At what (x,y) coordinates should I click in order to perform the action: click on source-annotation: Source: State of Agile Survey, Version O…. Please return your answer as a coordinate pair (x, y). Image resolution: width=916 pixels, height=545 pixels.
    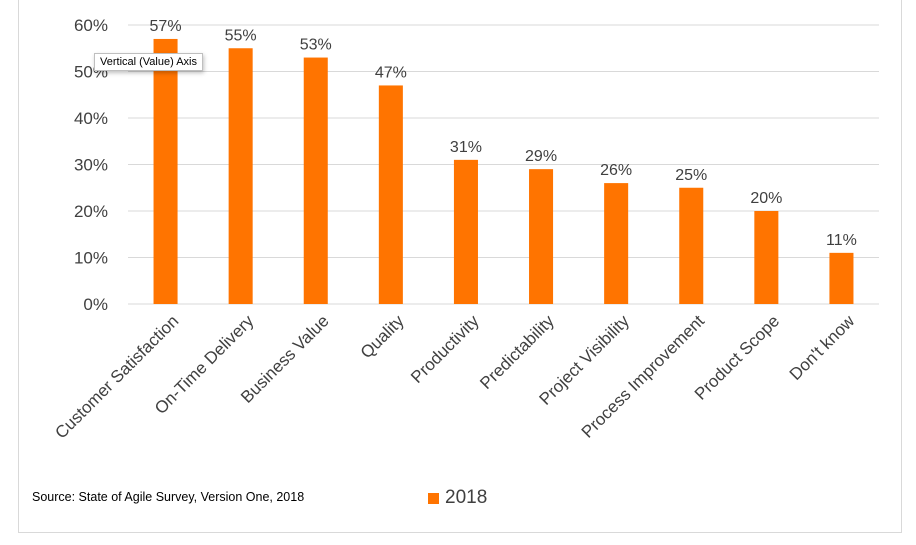
    Looking at the image, I should click on (168, 497).